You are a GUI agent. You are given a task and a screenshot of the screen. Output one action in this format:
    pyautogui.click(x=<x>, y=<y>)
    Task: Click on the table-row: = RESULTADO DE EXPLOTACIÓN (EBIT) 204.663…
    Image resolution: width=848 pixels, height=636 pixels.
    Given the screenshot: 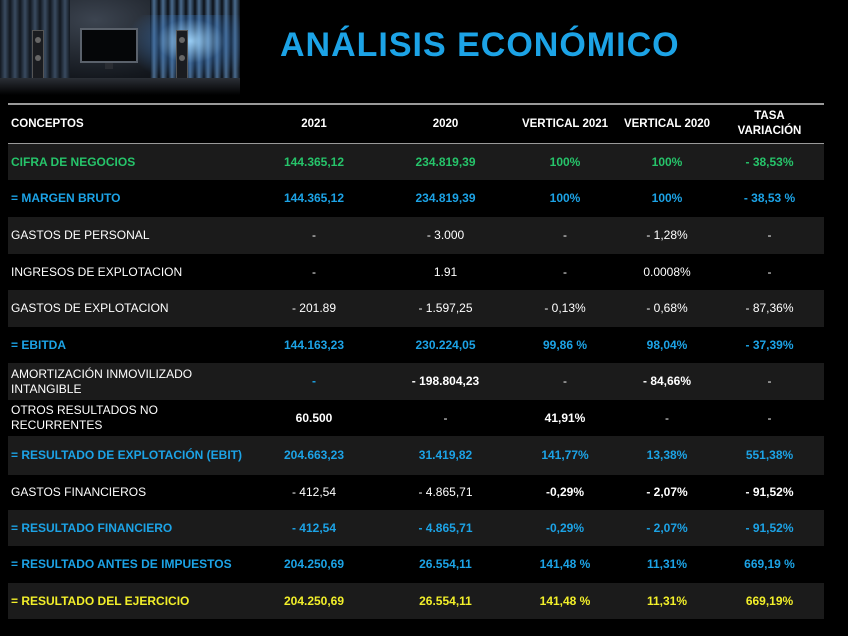 What is the action you would take?
    pyautogui.click(x=416, y=455)
    